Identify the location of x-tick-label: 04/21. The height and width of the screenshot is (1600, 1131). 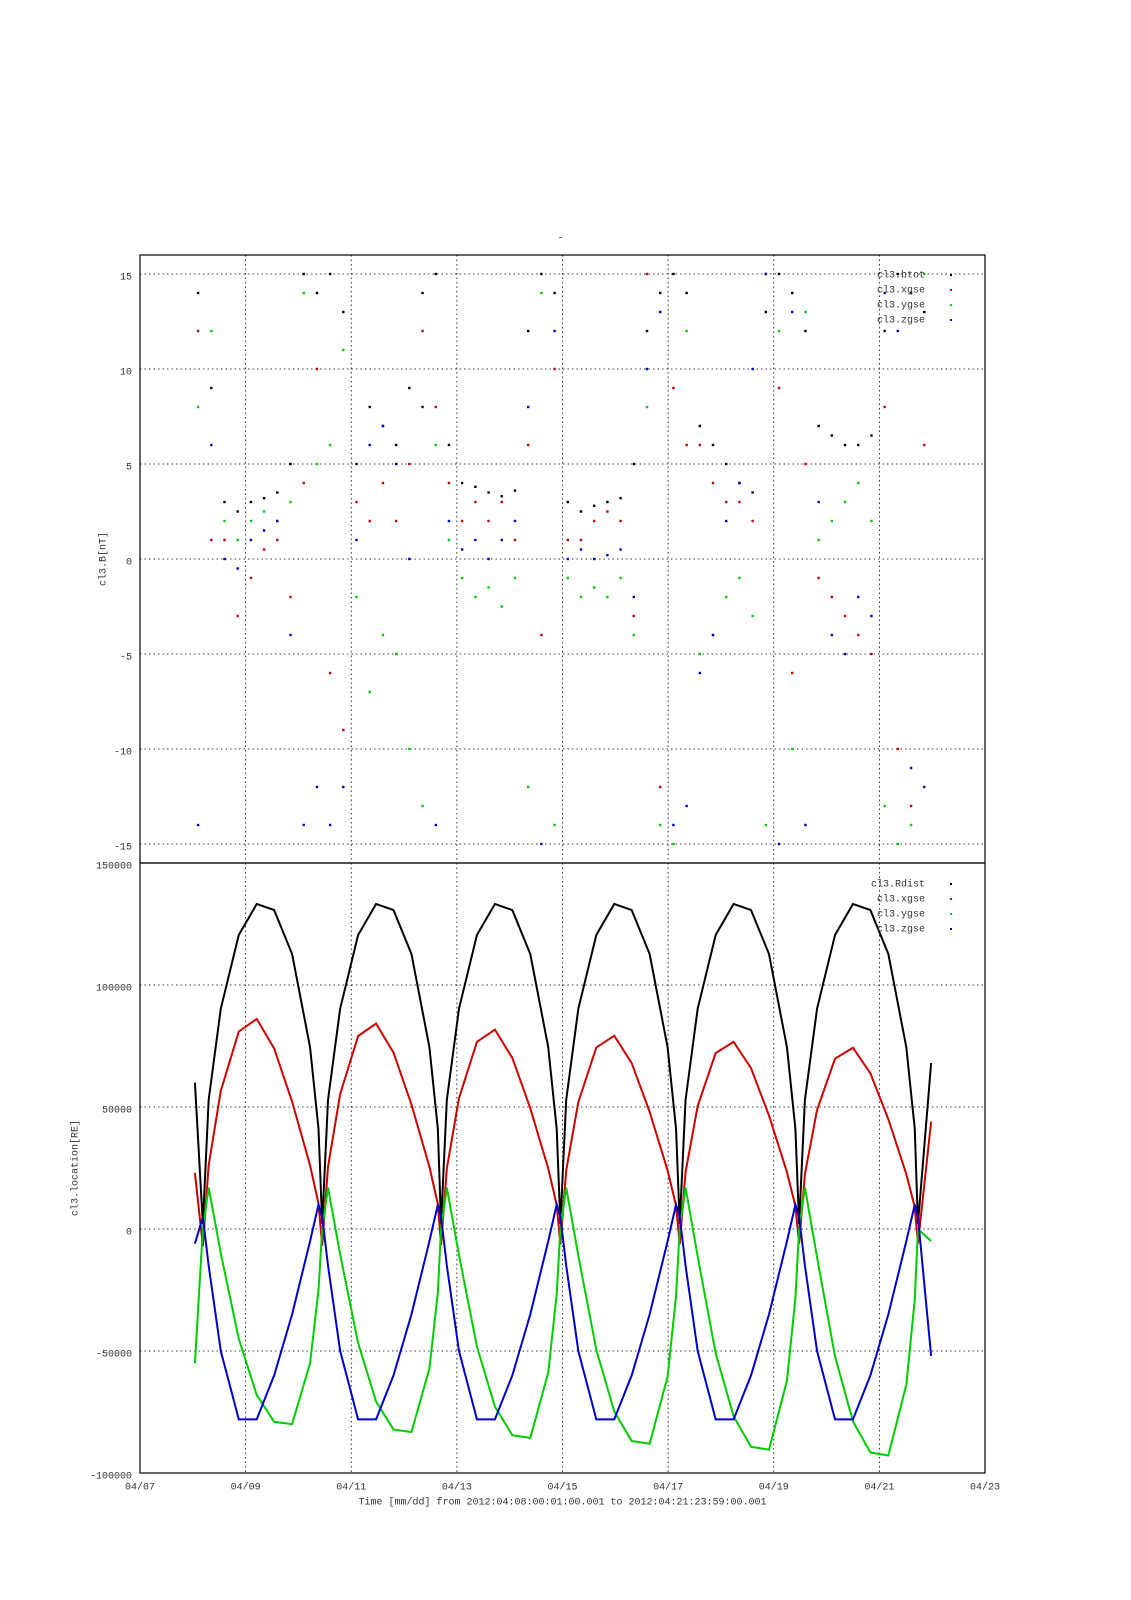
(879, 1488).